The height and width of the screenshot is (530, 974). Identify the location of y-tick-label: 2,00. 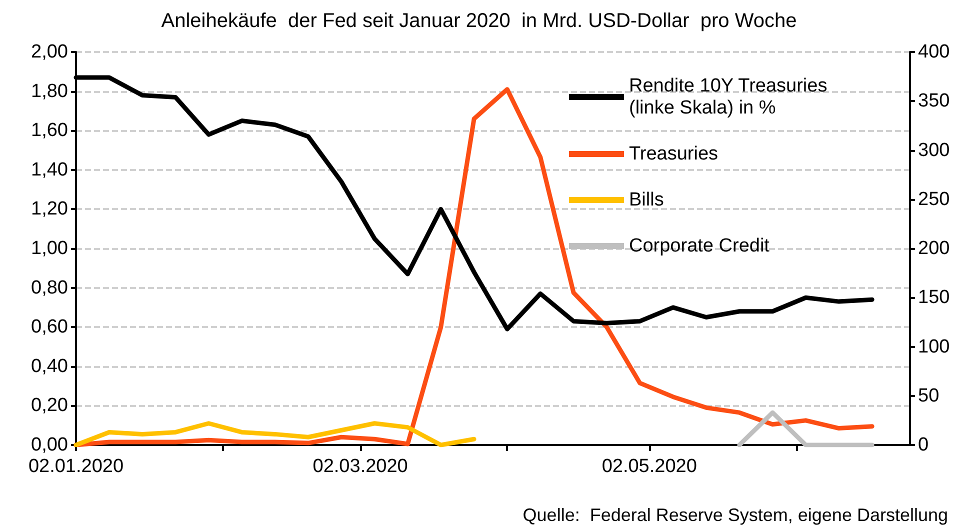
(49, 52).